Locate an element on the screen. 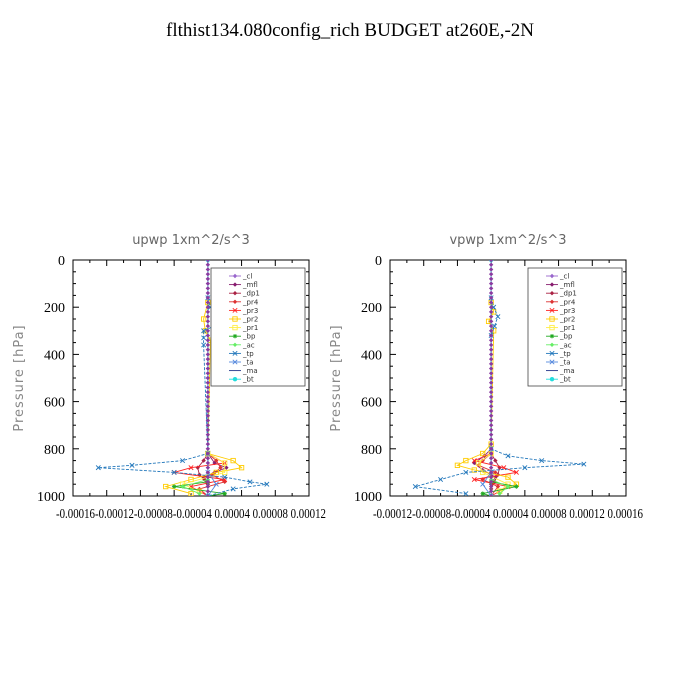 The height and width of the screenshot is (700, 700). legend-label: _ta is located at coordinates (248, 363).